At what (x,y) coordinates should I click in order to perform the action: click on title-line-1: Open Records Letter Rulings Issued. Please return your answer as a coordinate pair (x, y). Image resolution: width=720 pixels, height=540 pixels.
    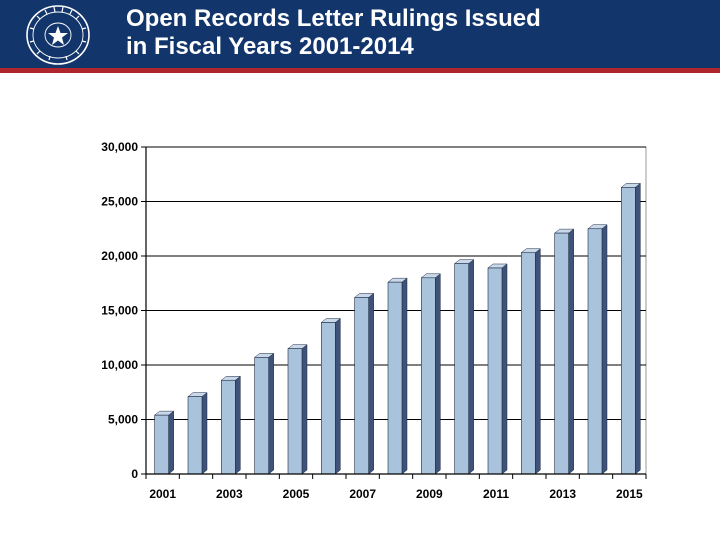
    Looking at the image, I should click on (333, 18).